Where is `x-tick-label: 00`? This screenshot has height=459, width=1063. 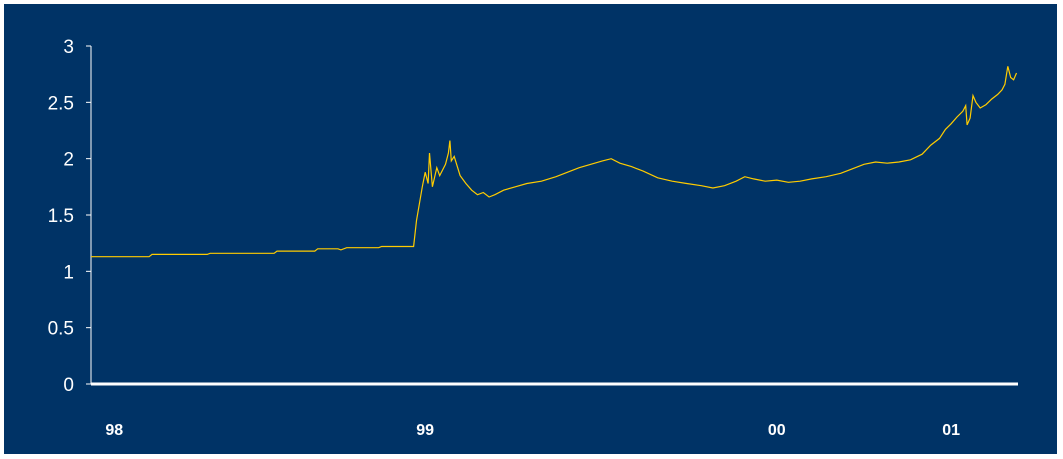
x-tick-label: 00 is located at coordinates (777, 430).